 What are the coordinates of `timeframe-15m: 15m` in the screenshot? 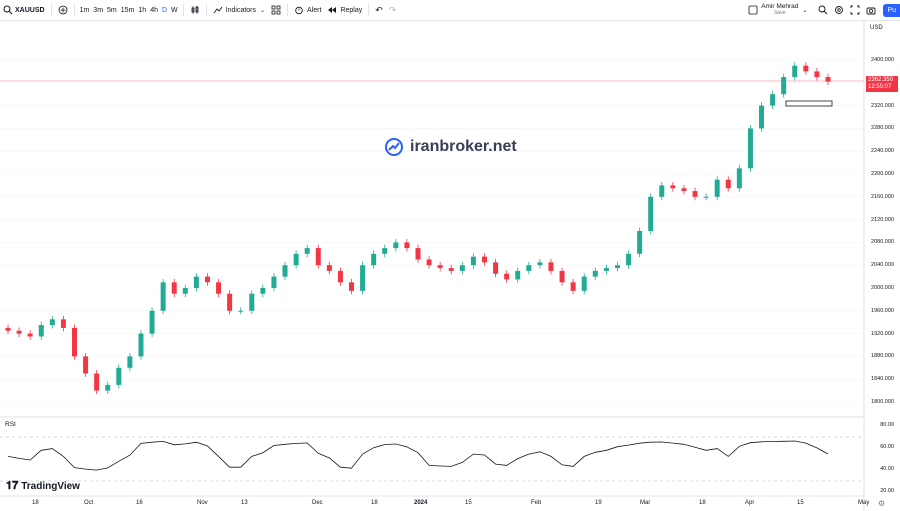 It's located at (127, 10).